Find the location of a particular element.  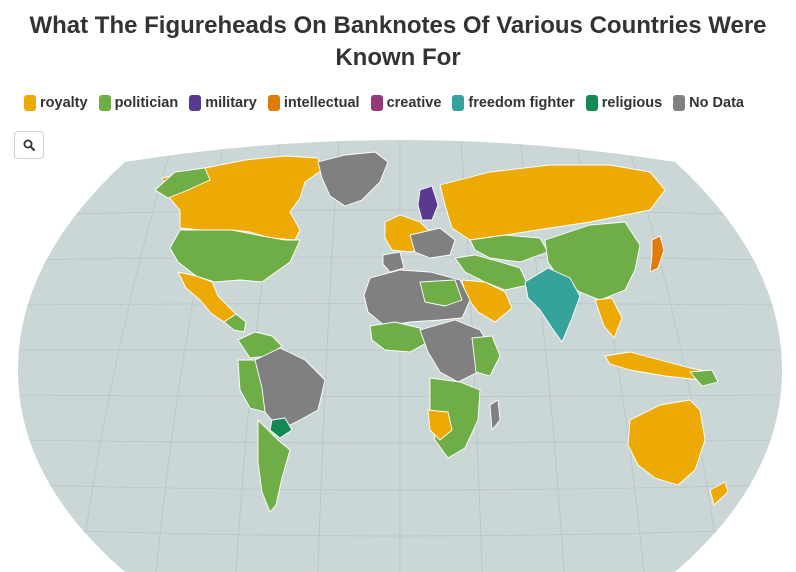

legend-swatch-royalty is located at coordinates (30, 103).